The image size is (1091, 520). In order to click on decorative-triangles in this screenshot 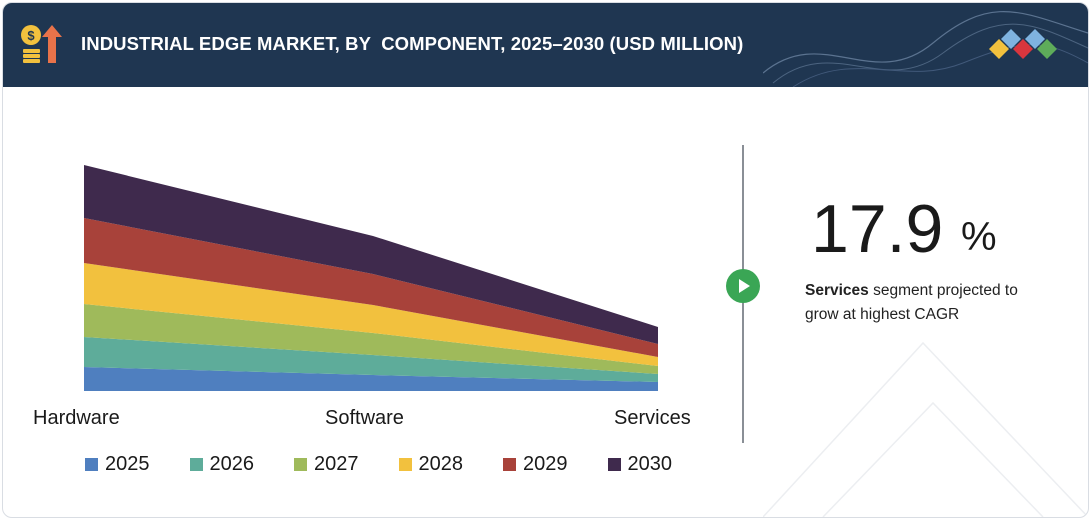, I will do `click(925, 429)`.